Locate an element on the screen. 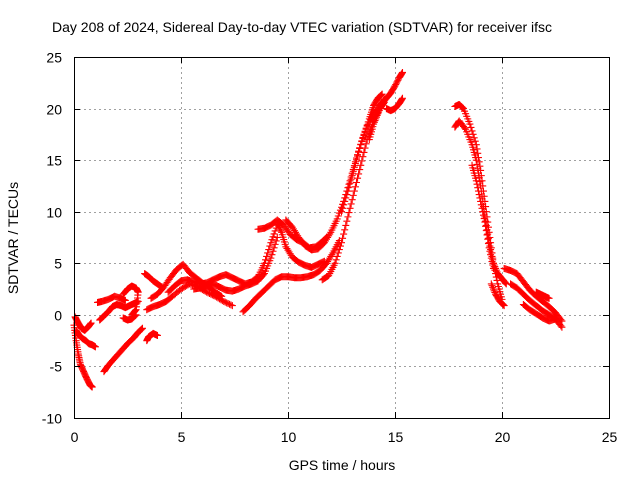 This screenshot has width=640, height=480. y-tick-label: -10 is located at coordinates (52, 419).